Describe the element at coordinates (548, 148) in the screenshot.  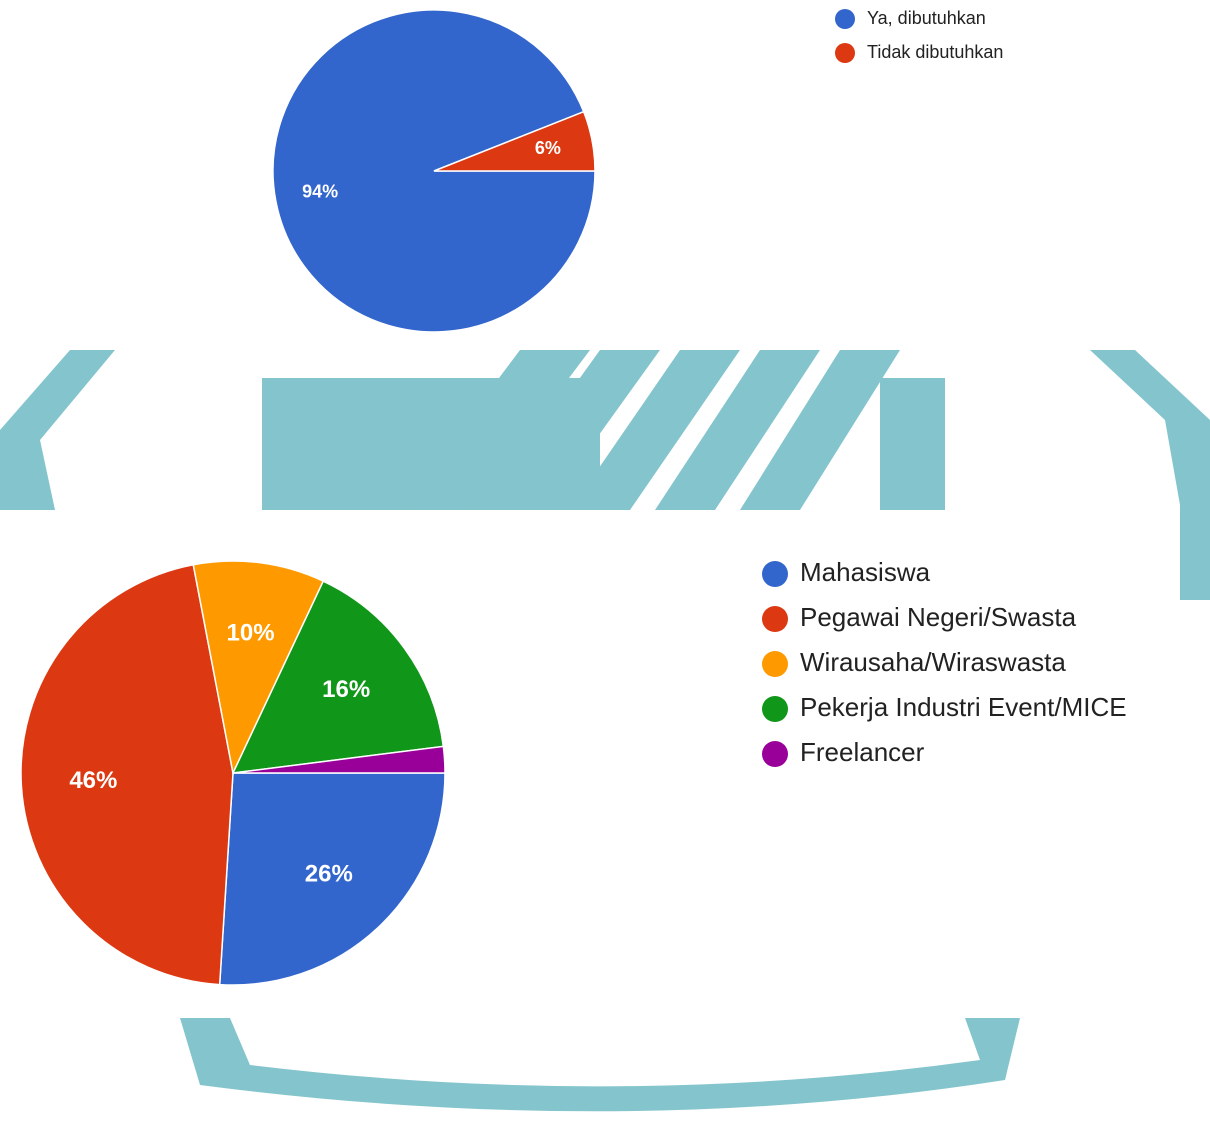
I see `slice-label-tidak-dibutuhkan: 6%` at that location.